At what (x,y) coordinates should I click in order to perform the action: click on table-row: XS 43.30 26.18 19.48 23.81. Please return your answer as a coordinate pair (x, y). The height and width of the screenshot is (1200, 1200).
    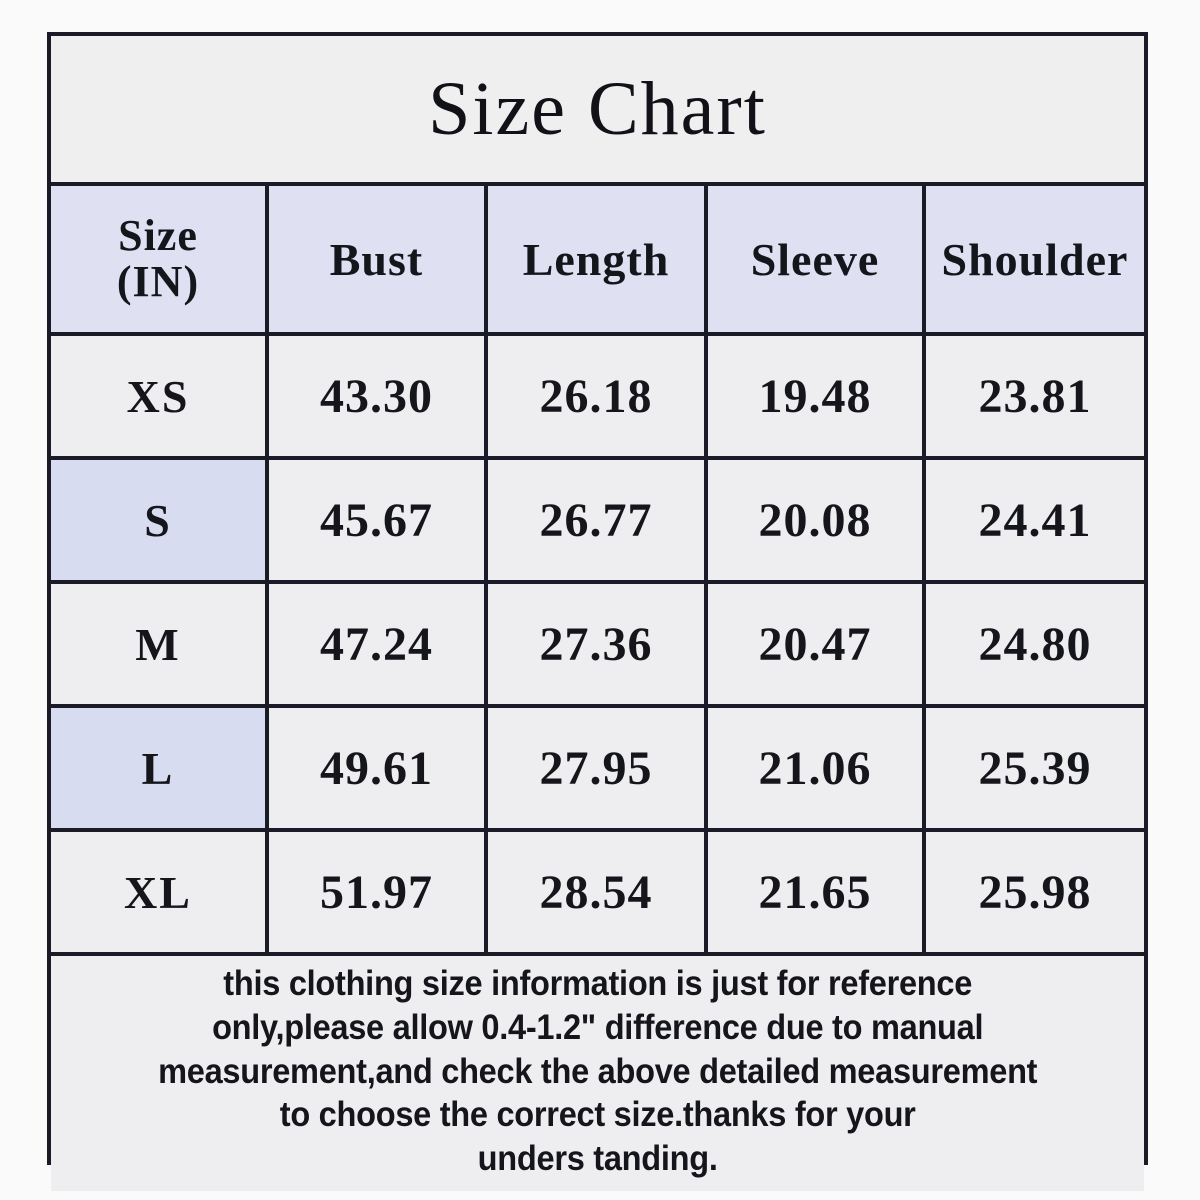
    Looking at the image, I should click on (597, 397).